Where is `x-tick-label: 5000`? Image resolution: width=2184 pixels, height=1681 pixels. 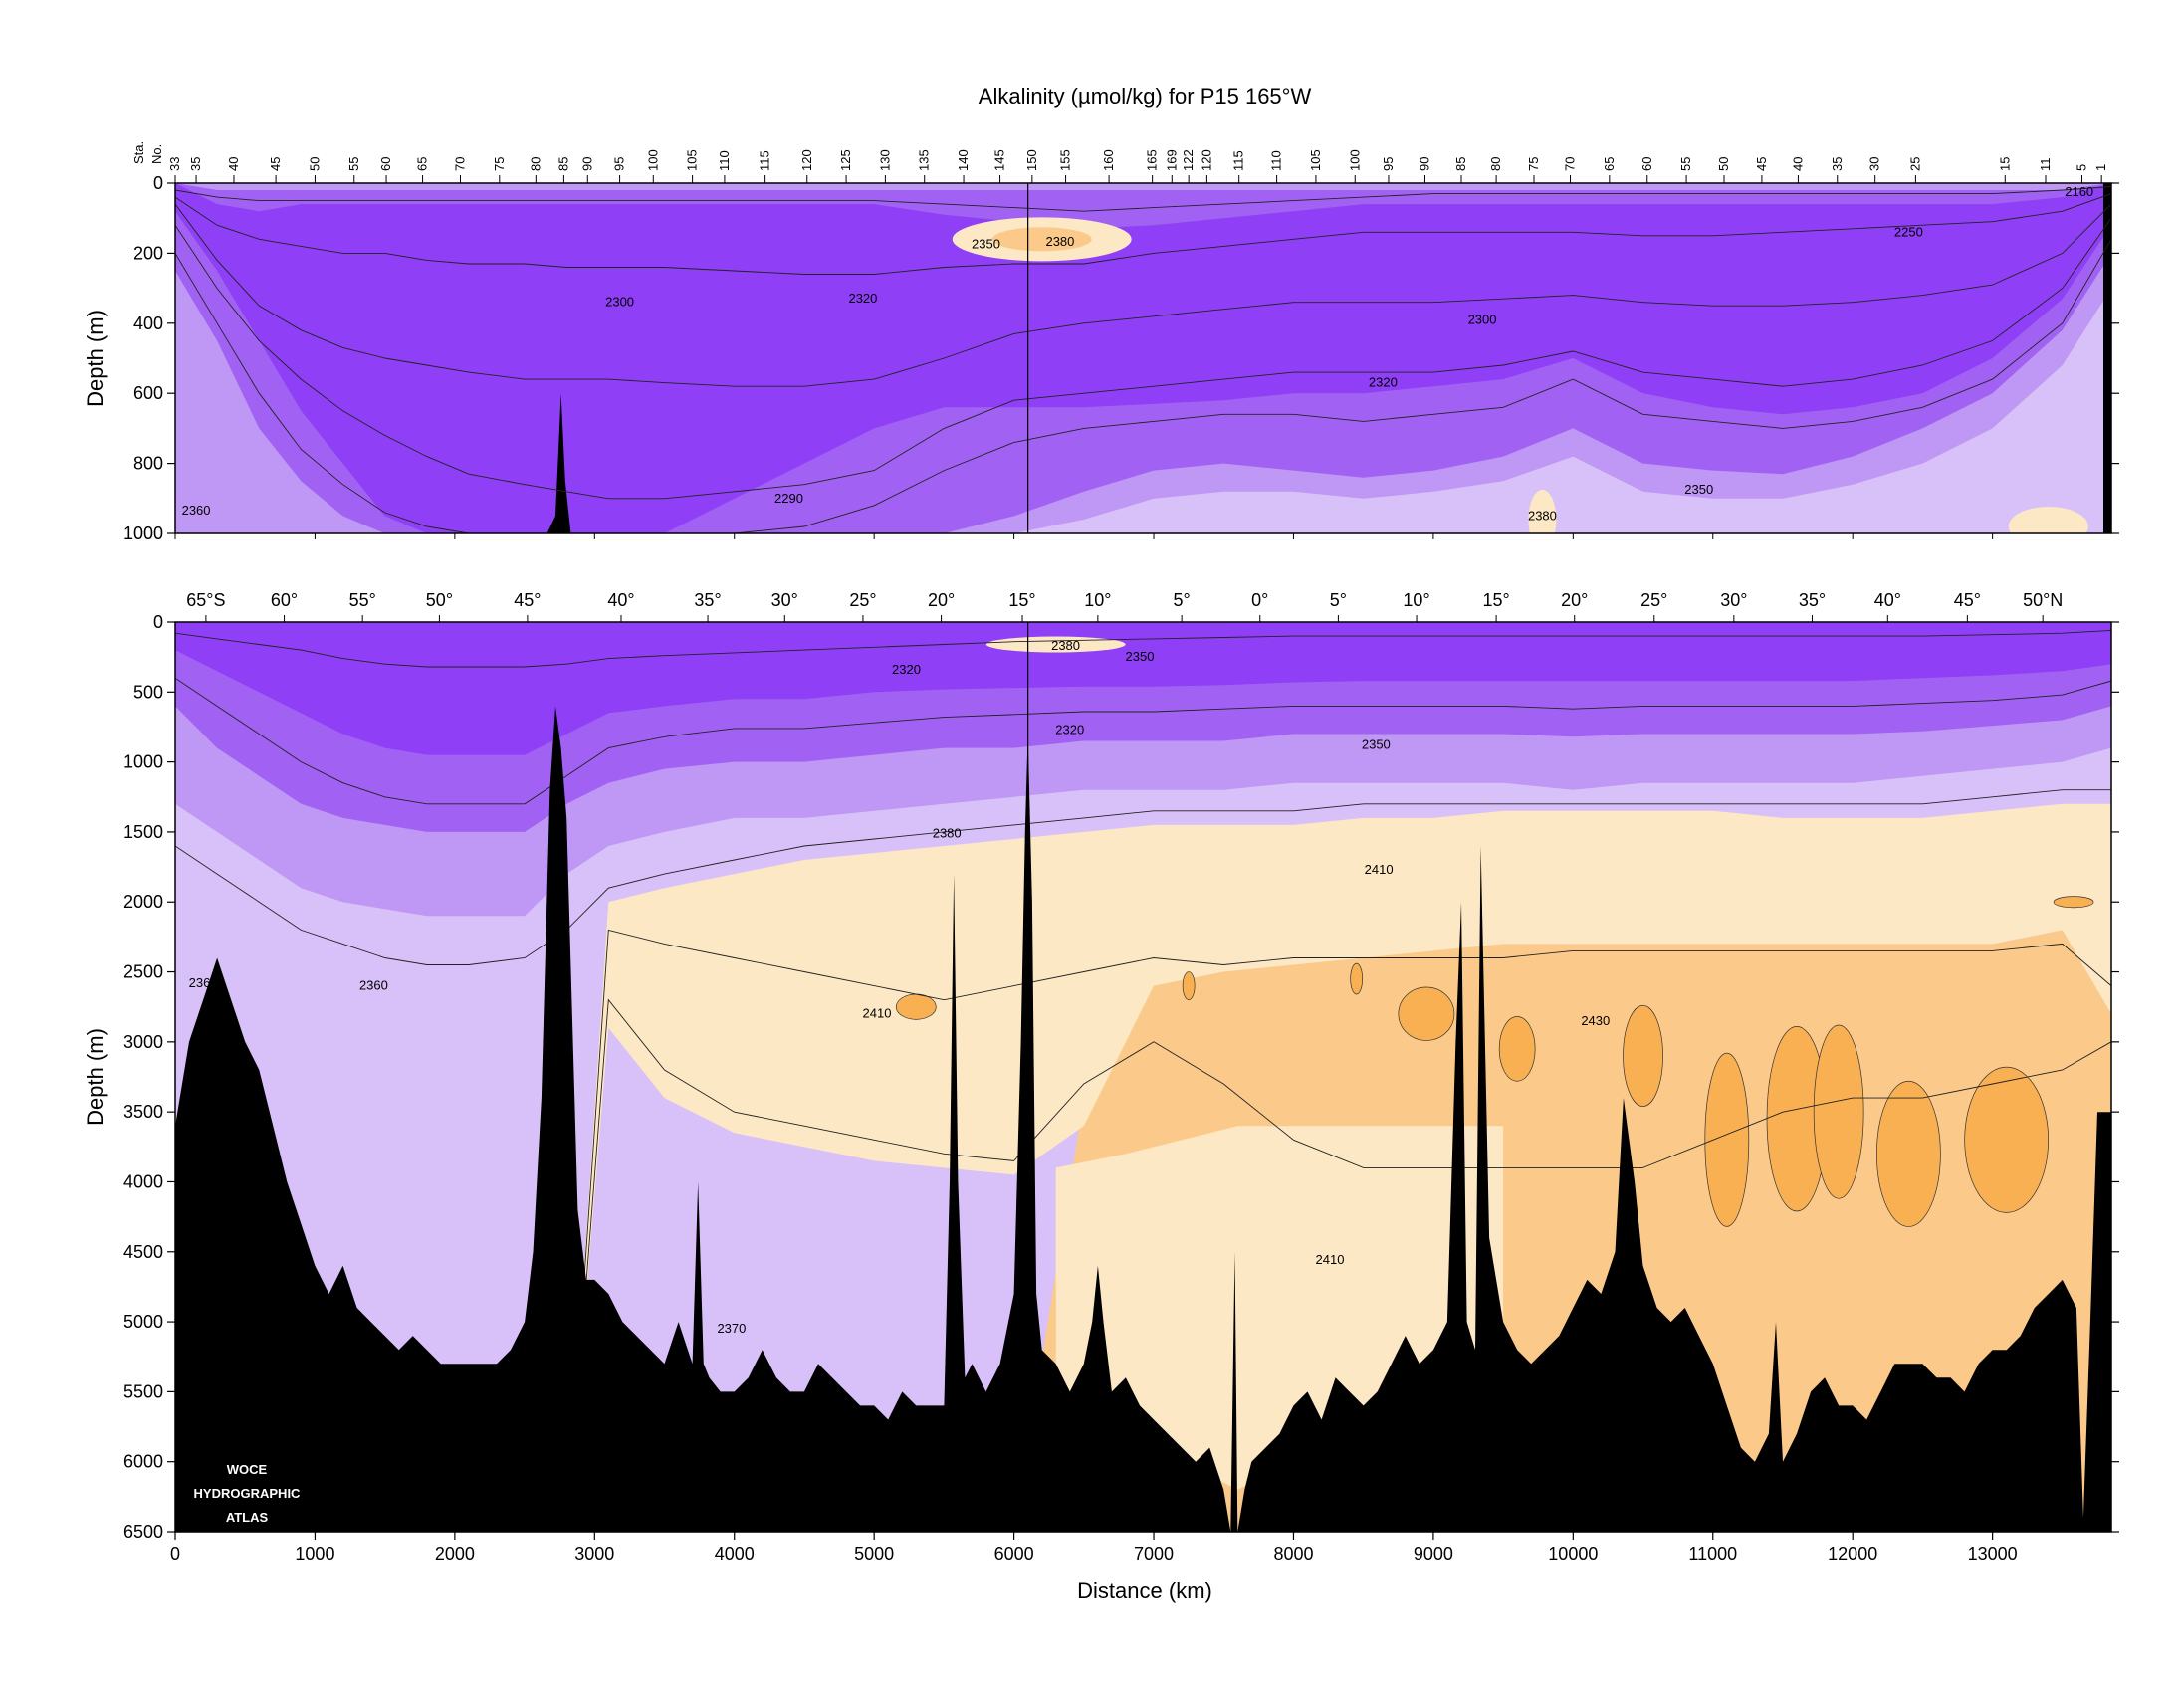 x-tick-label: 5000 is located at coordinates (874, 1554).